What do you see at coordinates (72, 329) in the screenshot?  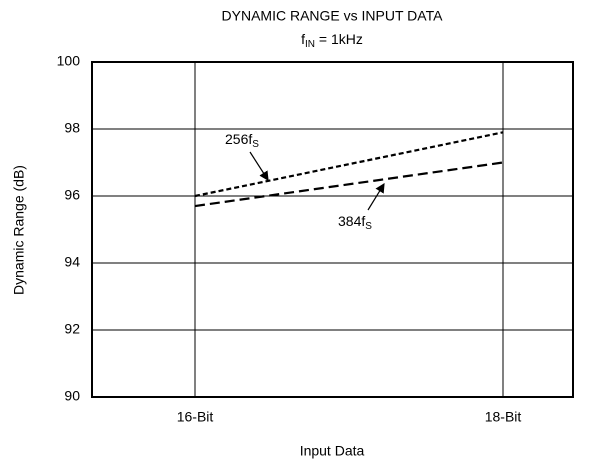 I see `y-tick-label: 92` at bounding box center [72, 329].